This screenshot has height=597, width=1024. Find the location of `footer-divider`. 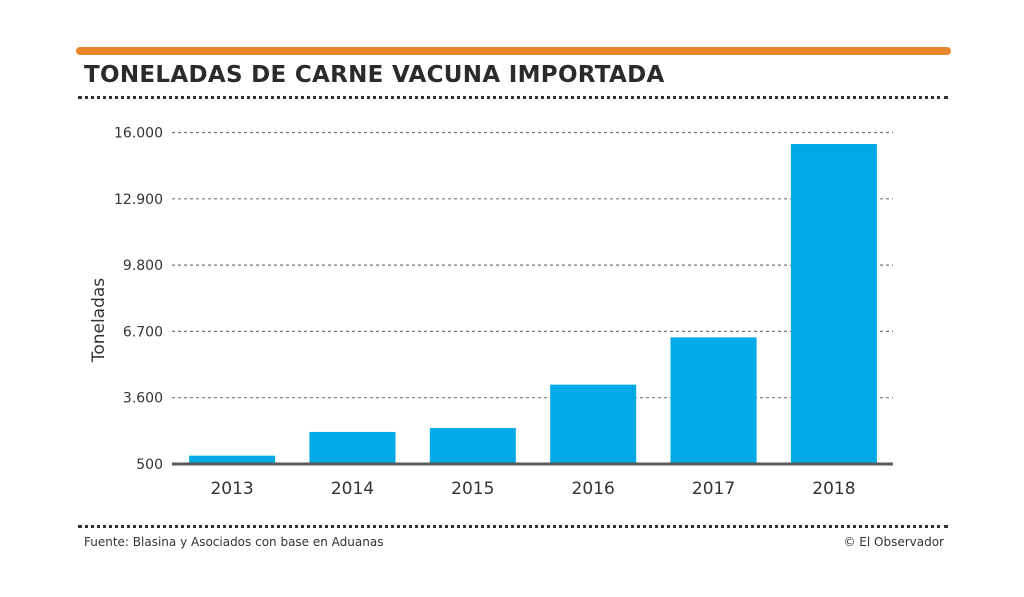

footer-divider is located at coordinates (513, 526).